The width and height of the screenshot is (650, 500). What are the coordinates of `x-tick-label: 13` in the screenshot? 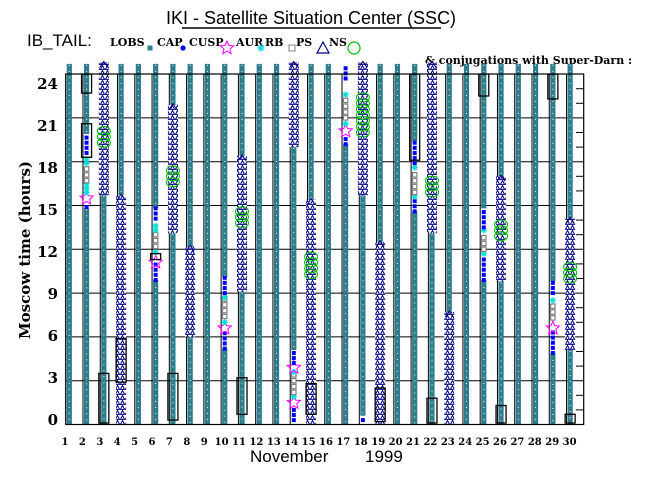 It's located at (274, 442).